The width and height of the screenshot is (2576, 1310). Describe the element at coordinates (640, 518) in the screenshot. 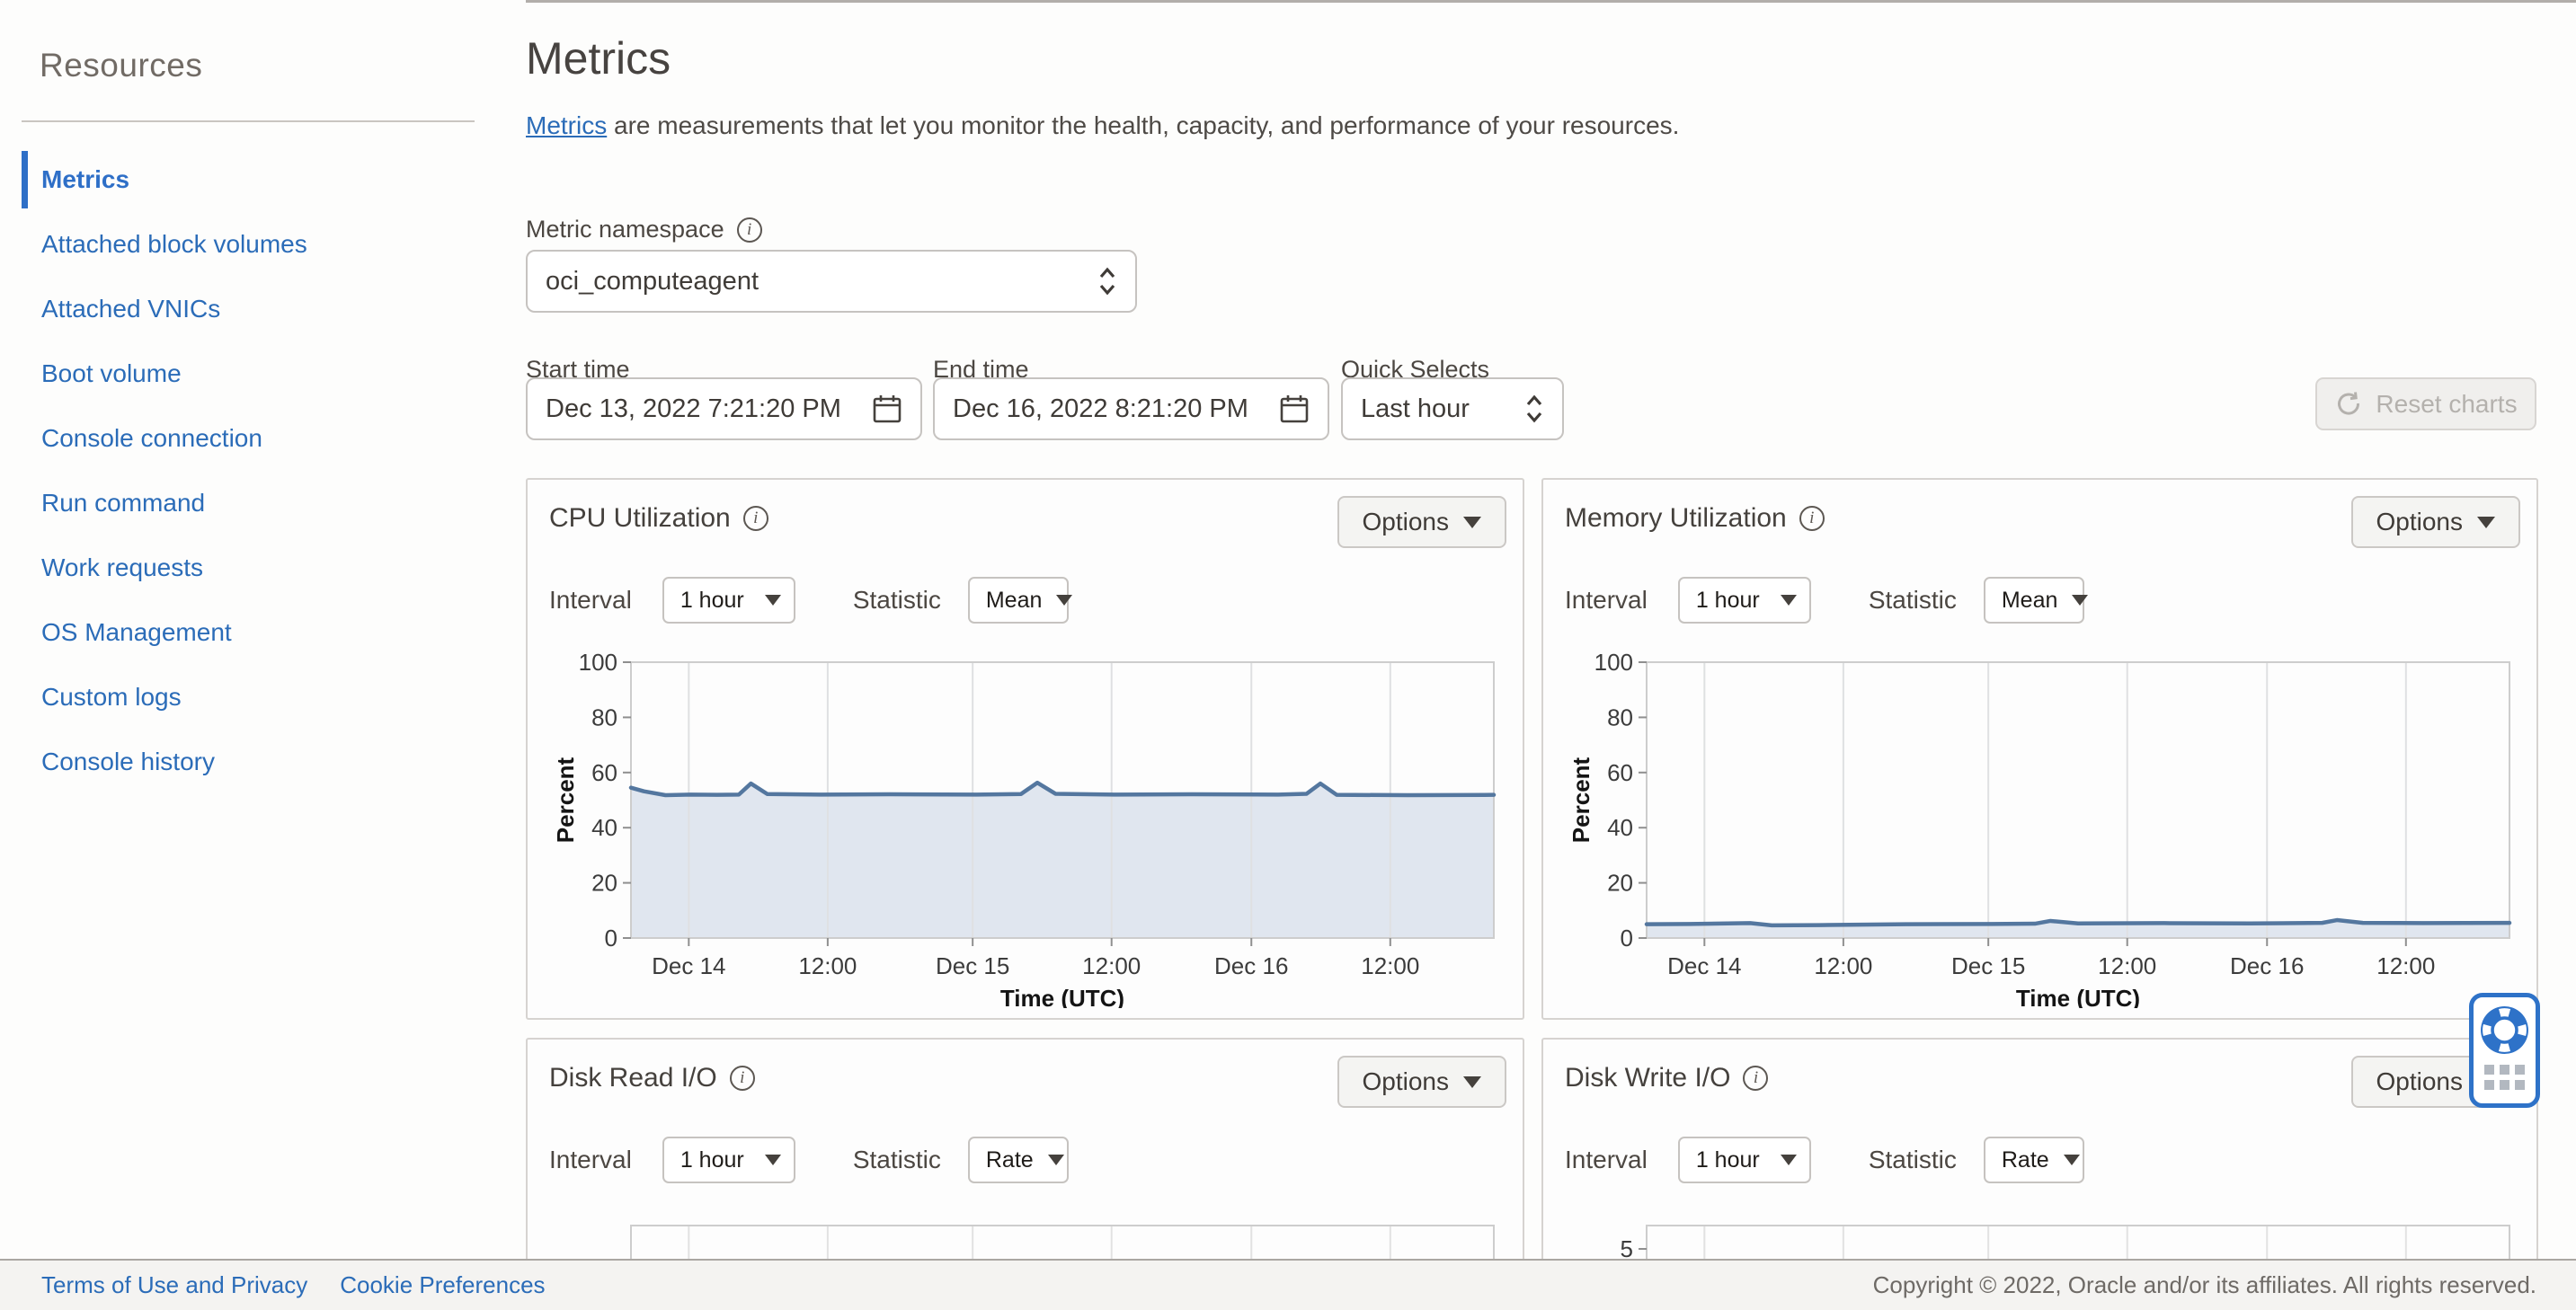

I see `card-title-text: CPU Utilization` at that location.